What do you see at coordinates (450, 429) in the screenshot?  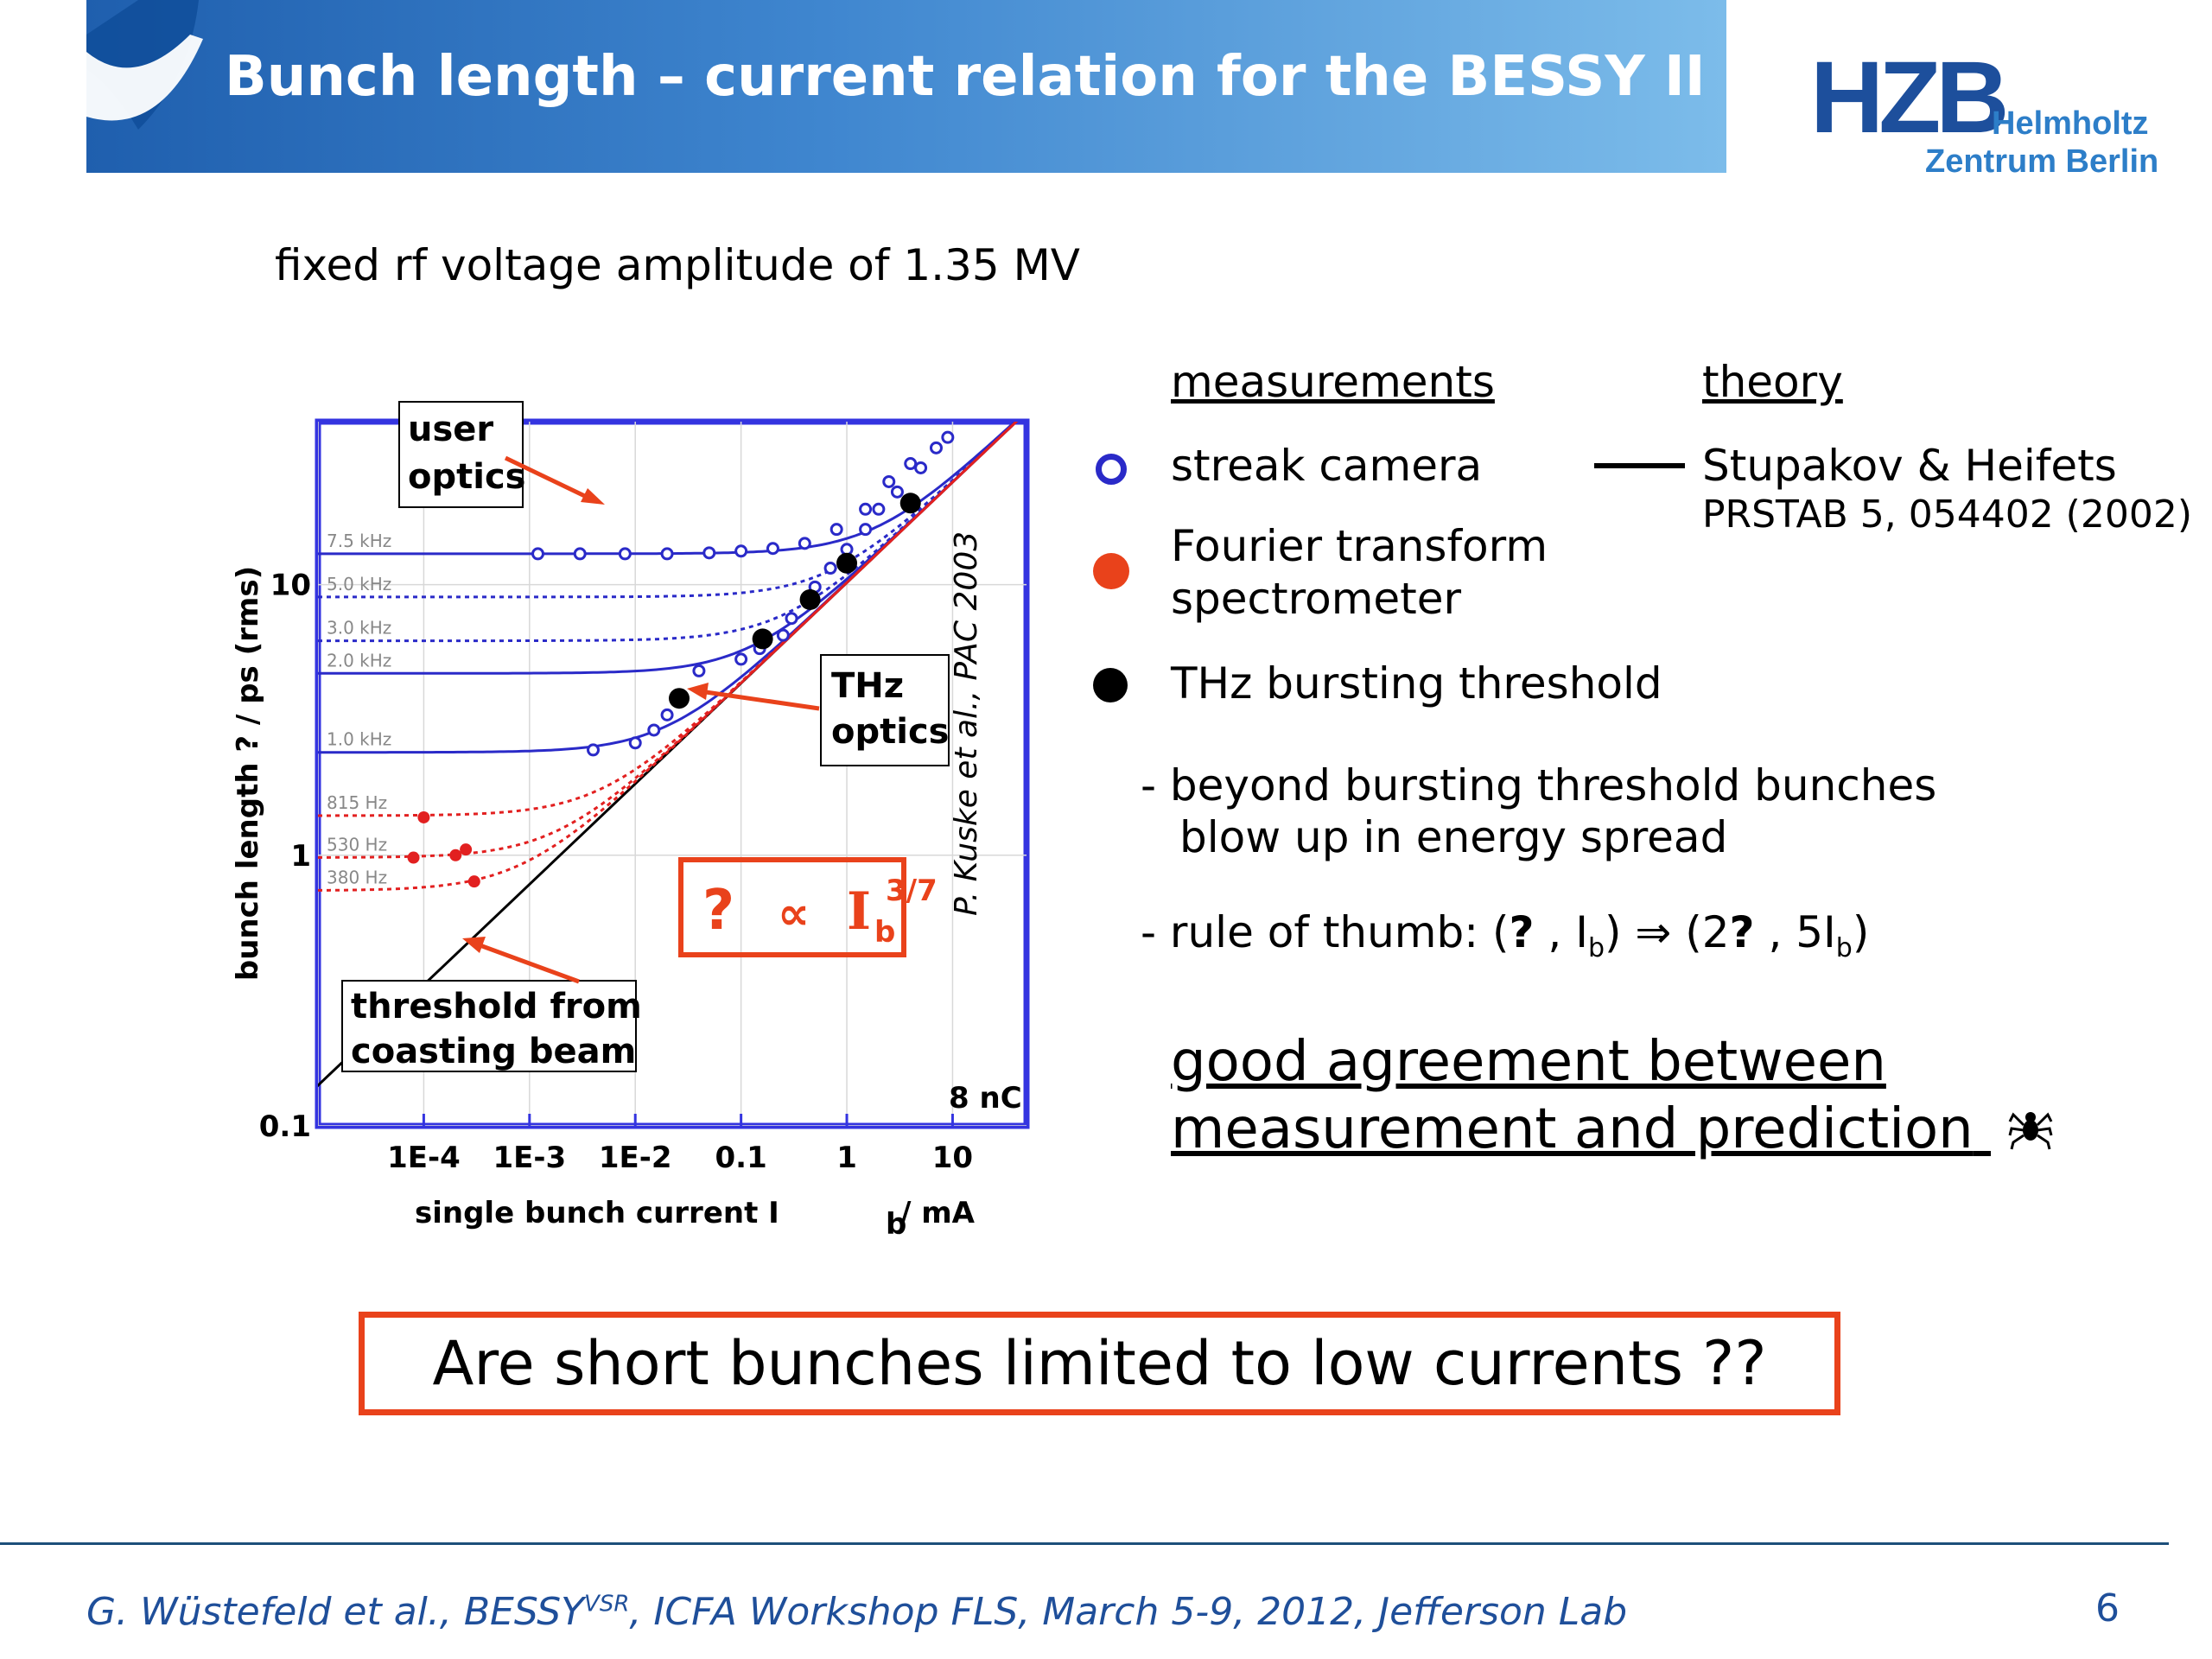 I see `user-optics-line1: user` at bounding box center [450, 429].